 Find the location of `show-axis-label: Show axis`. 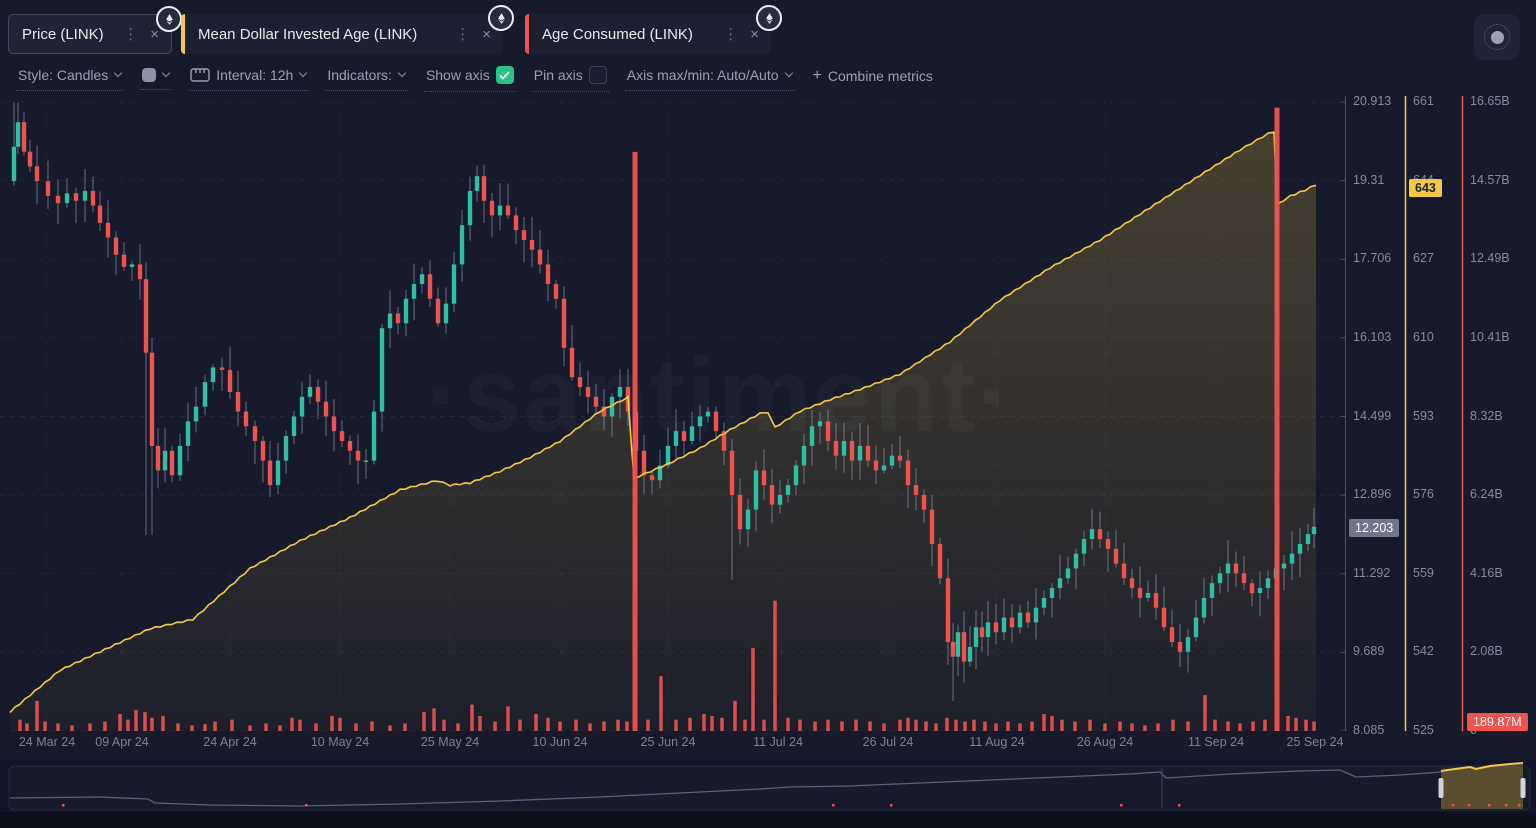

show-axis-label: Show axis is located at coordinates (457, 75).